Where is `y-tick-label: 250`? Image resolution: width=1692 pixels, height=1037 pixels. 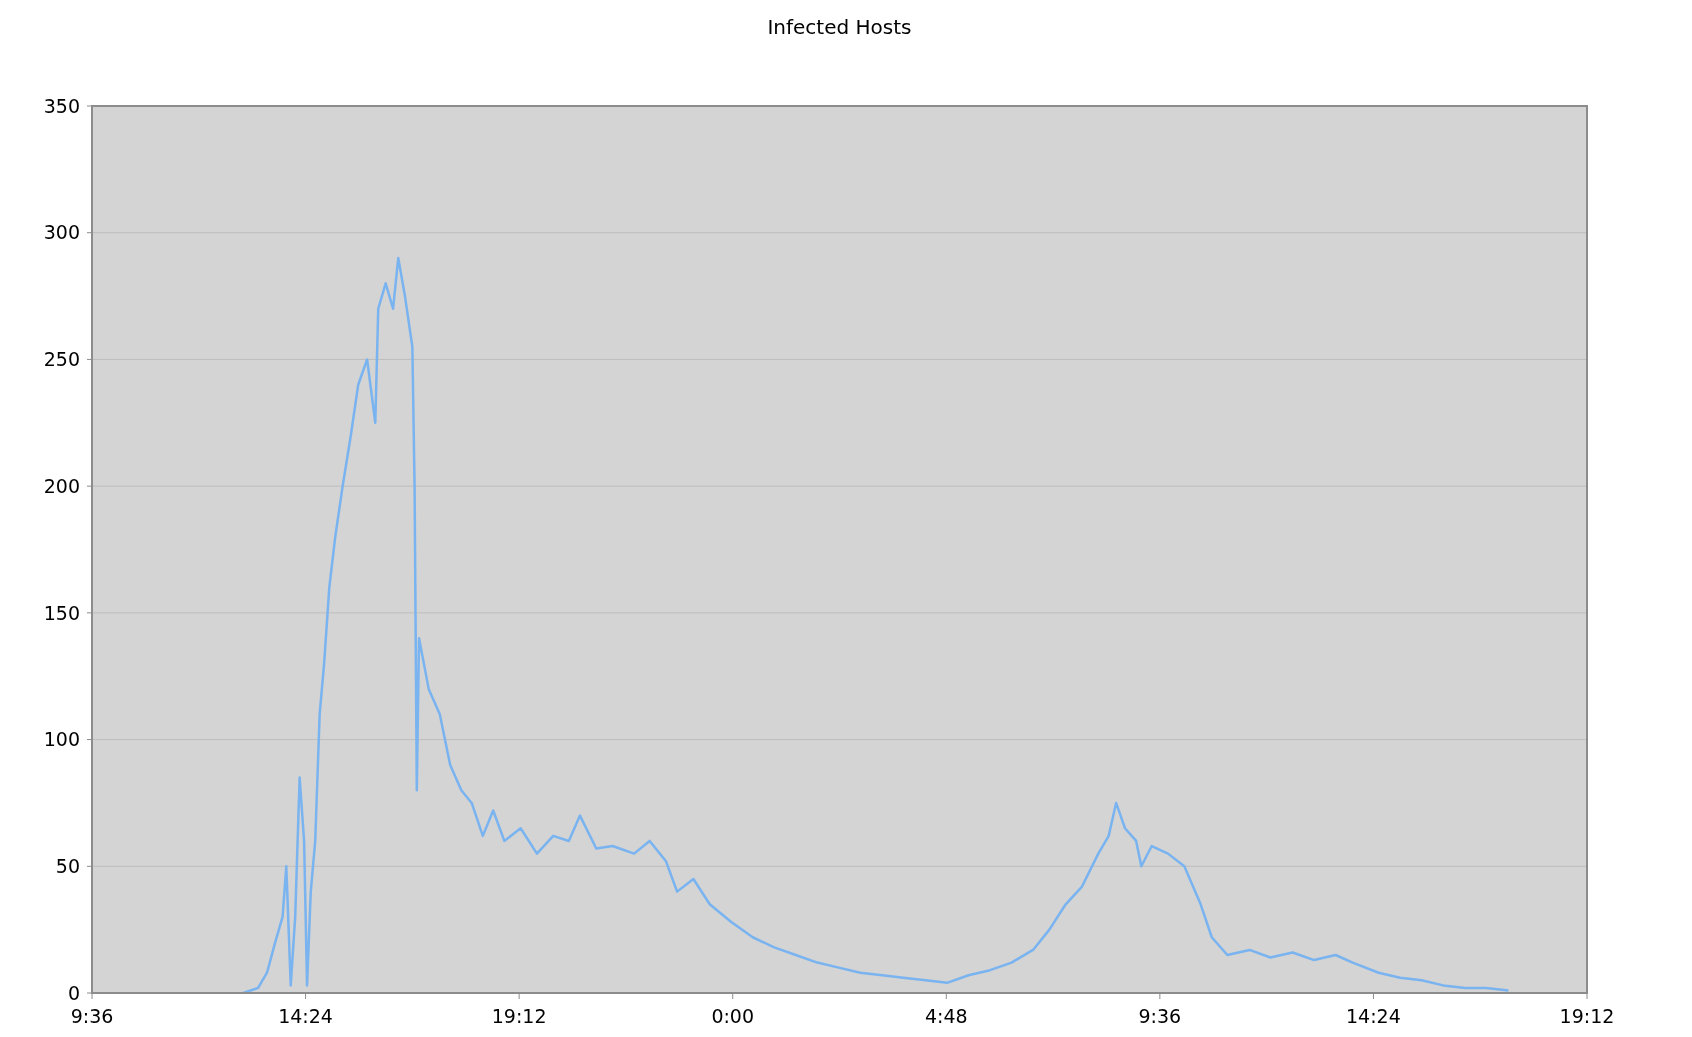 y-tick-label: 250 is located at coordinates (61, 359).